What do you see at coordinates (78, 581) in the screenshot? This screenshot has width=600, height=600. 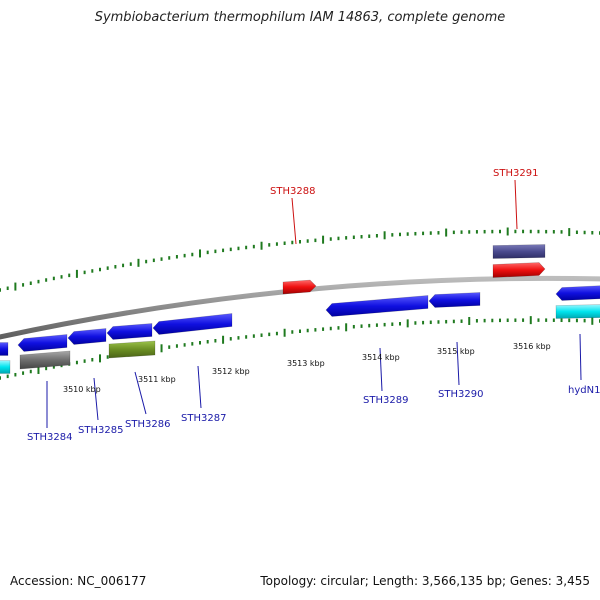 I see `accession-text: Accession: NC_006177` at bounding box center [78, 581].